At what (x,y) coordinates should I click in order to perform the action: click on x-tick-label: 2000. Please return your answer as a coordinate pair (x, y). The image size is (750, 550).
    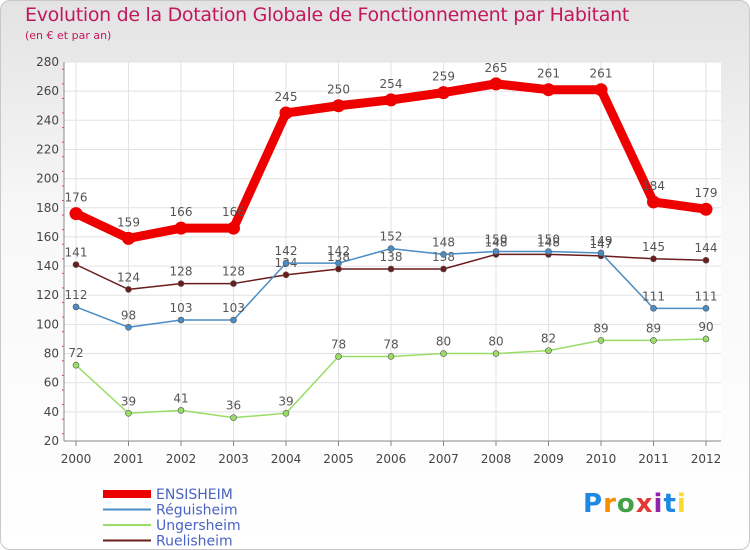
    Looking at the image, I should click on (76, 459).